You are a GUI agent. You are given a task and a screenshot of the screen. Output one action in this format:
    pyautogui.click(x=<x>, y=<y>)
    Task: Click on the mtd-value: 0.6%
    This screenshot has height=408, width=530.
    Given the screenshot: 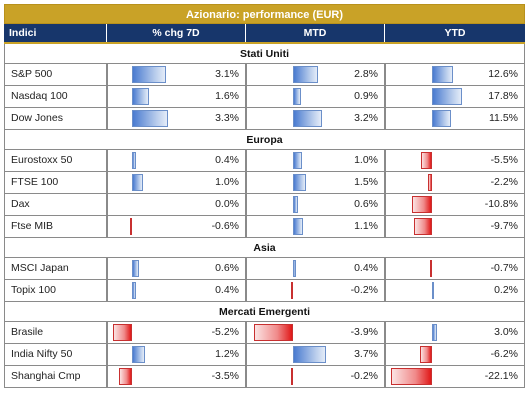 What is the action you would take?
    pyautogui.click(x=366, y=204)
    